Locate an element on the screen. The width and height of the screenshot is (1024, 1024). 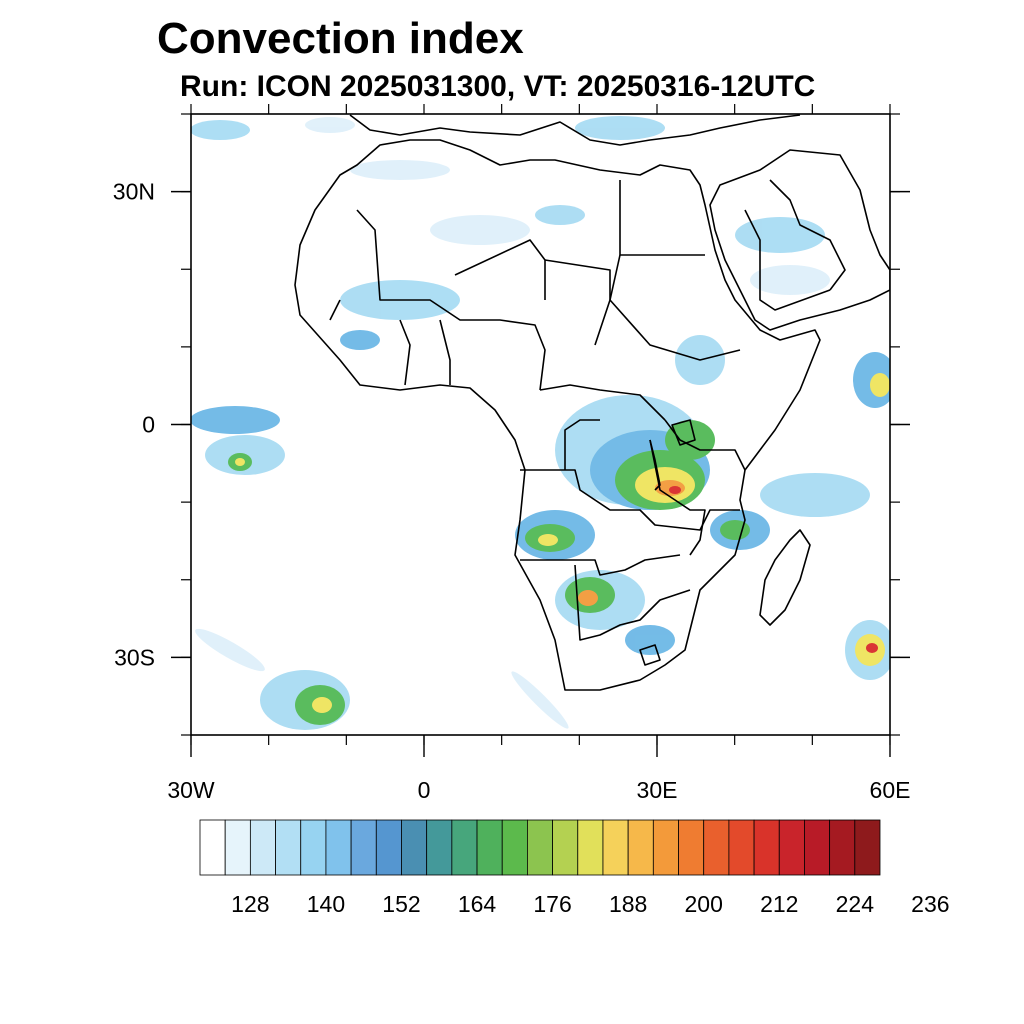
europe-coastline is located at coordinates (575, 130).